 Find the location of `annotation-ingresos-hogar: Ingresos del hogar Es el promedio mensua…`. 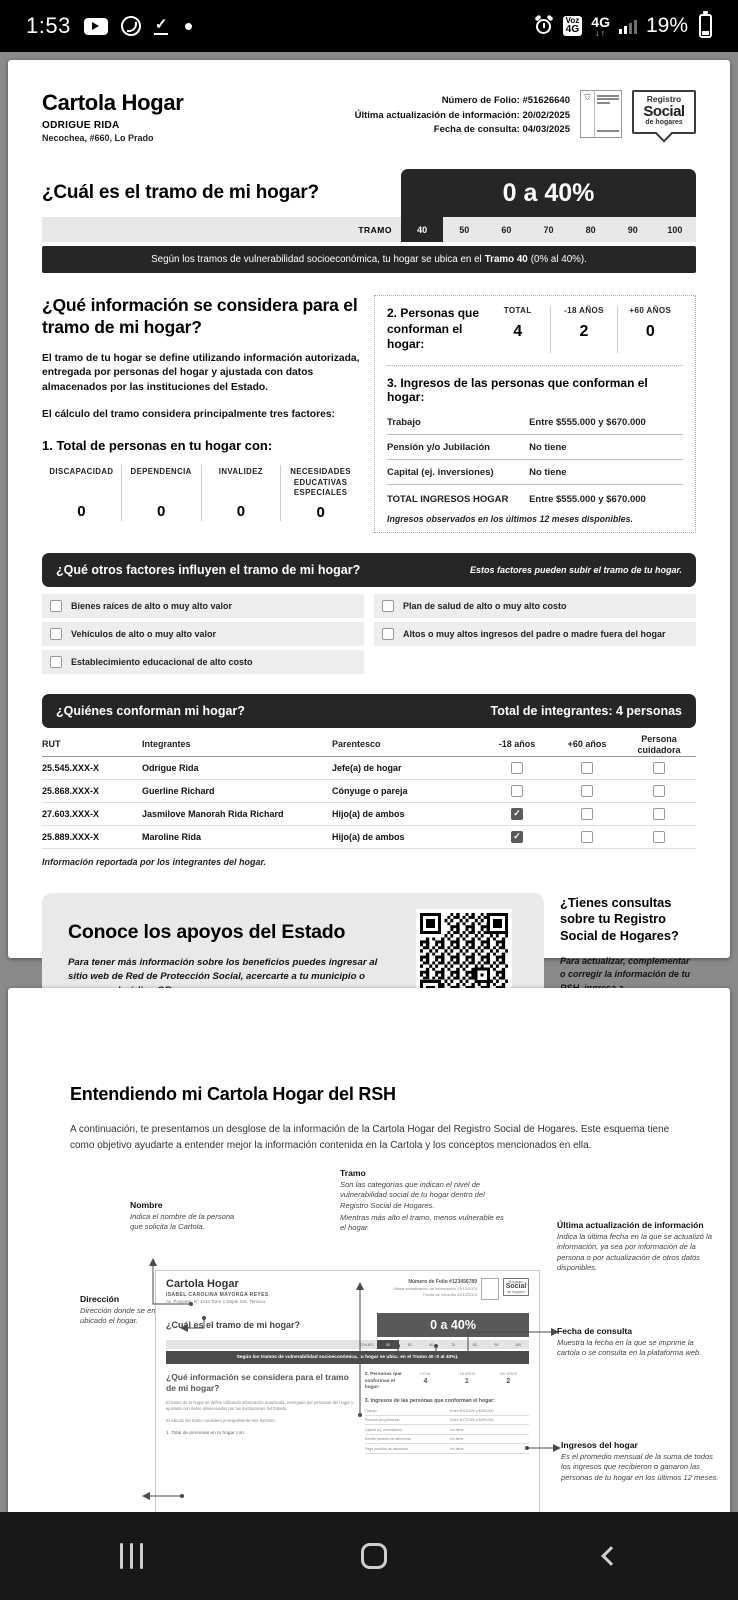

annotation-ingresos-hogar: Ingresos del hogar Es el promedio mensua… is located at coordinates (640, 1461).